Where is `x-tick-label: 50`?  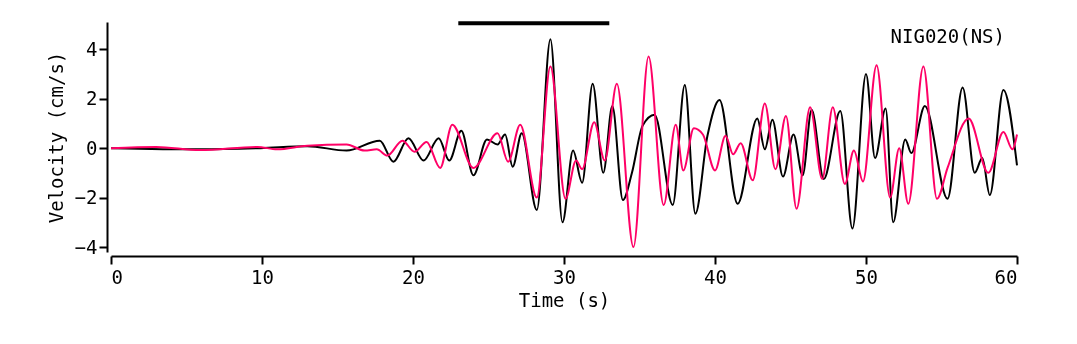 x-tick-label: 50 is located at coordinates (866, 276).